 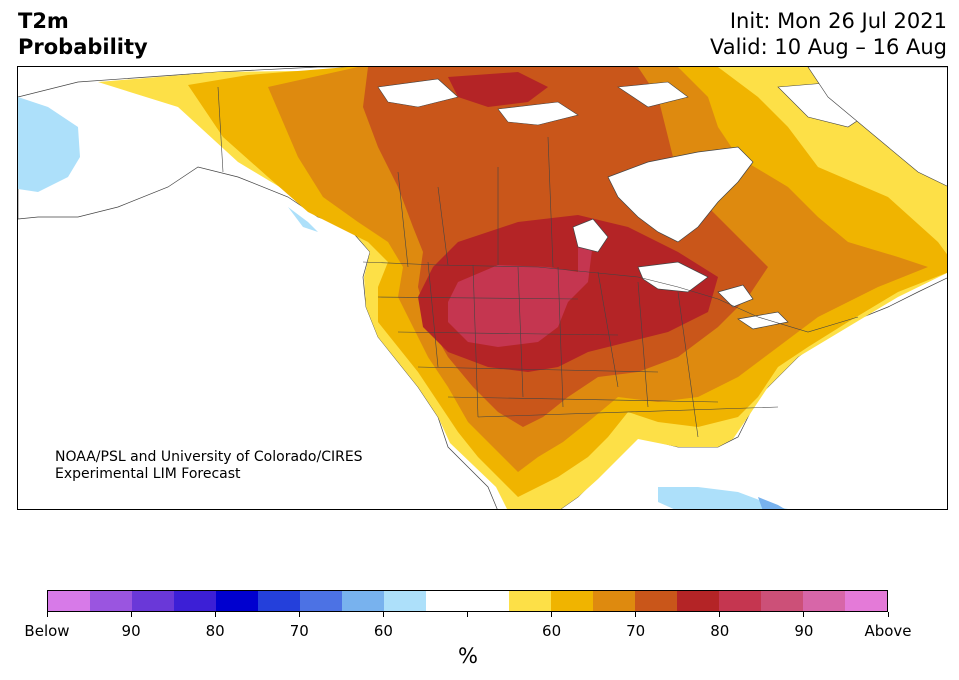 What do you see at coordinates (838, 21) in the screenshot?
I see `init-date: Init: Mon 26 Jul 2021` at bounding box center [838, 21].